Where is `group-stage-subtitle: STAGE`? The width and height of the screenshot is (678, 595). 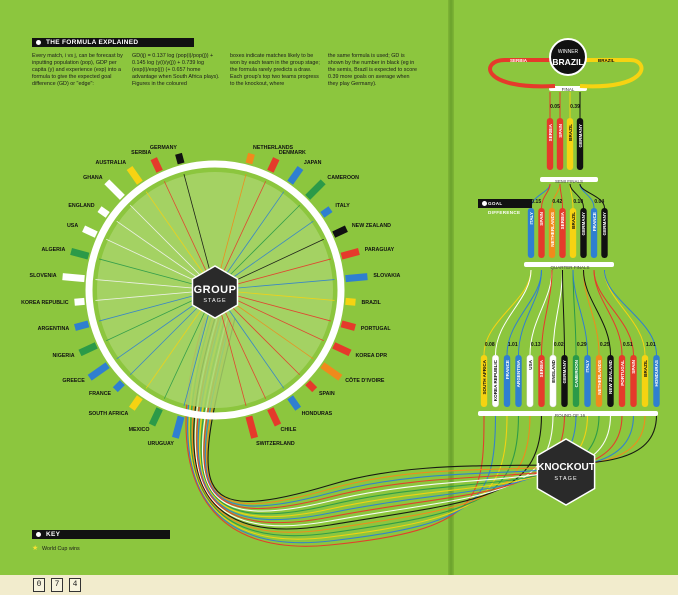 group-stage-subtitle: STAGE is located at coordinates (215, 301).